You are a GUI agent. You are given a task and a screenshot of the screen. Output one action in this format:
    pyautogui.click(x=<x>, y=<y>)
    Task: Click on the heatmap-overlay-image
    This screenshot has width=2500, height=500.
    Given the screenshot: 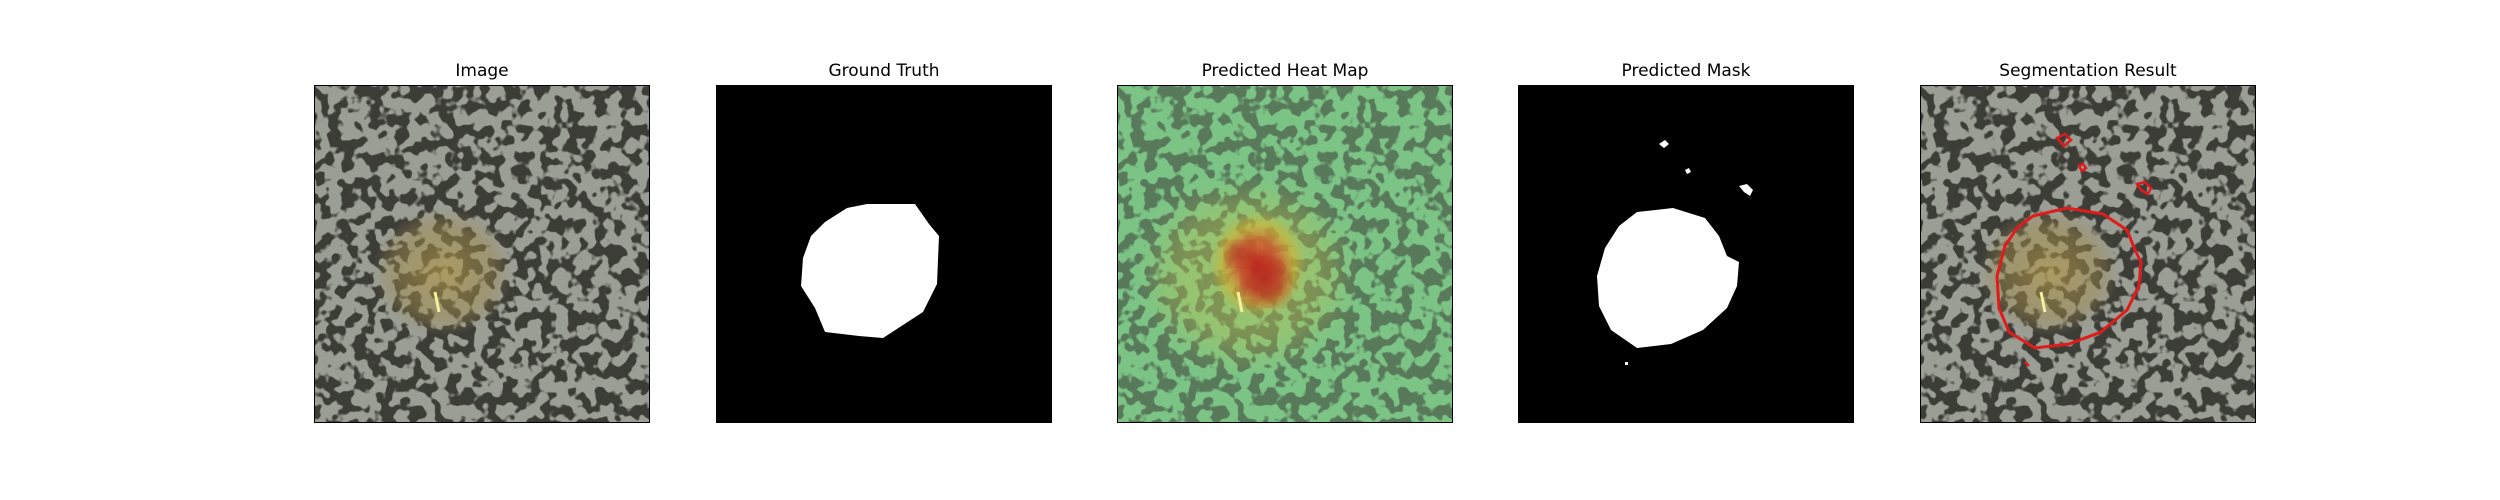 What is the action you would take?
    pyautogui.click(x=1285, y=254)
    